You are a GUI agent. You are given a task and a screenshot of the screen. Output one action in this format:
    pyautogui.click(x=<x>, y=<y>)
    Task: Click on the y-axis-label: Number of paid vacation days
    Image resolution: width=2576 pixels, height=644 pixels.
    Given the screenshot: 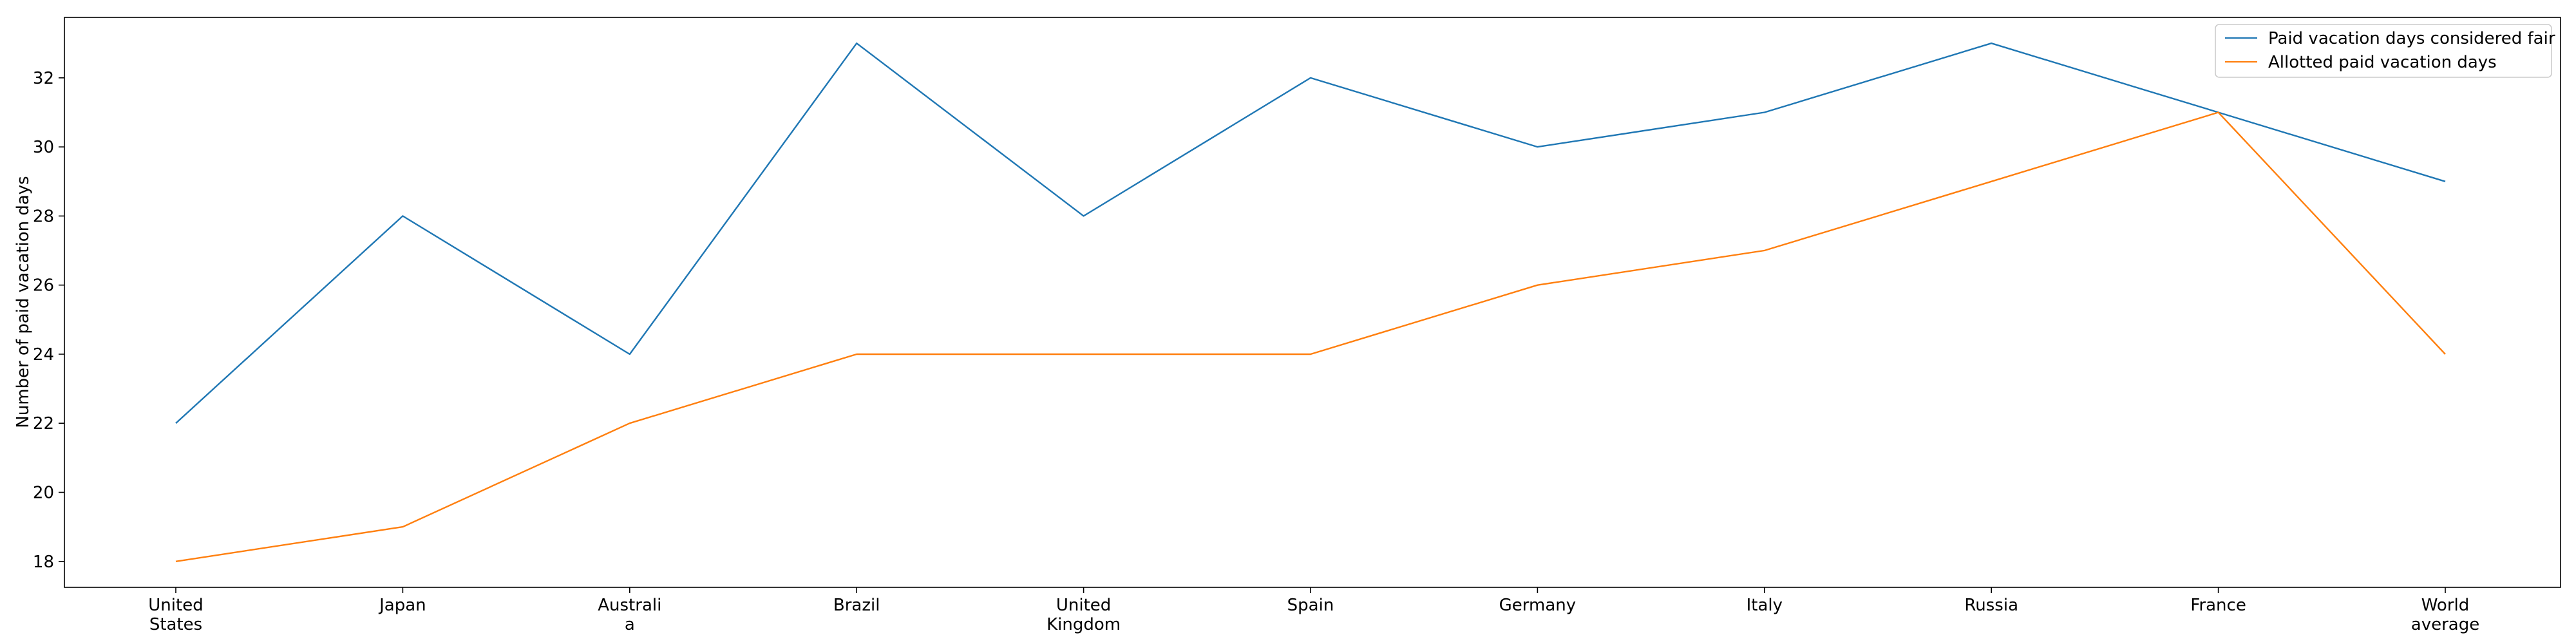 What is the action you would take?
    pyautogui.click(x=24, y=302)
    